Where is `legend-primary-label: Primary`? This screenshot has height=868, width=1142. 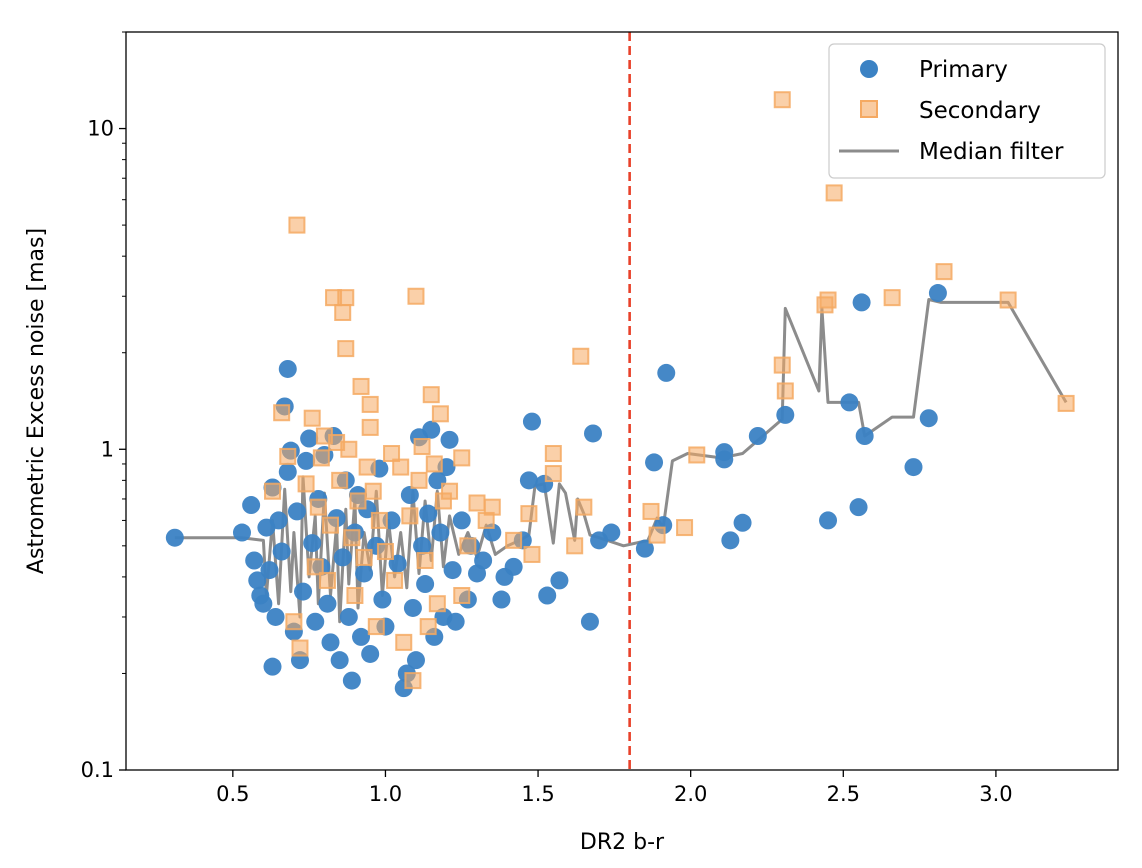
legend-primary-label: Primary is located at coordinates (963, 70).